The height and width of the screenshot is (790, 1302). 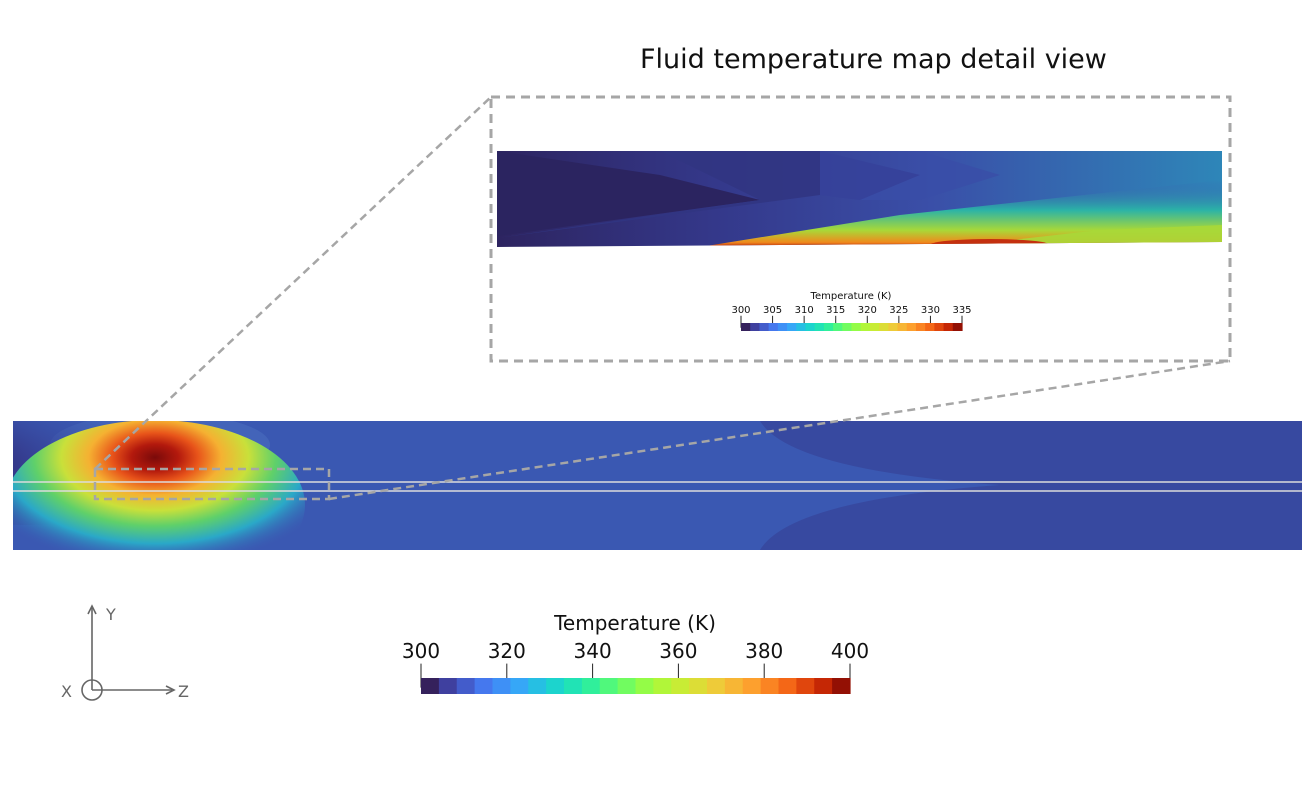 What do you see at coordinates (867, 310) in the screenshot?
I see `detail-colorbar-tick-label: 320` at bounding box center [867, 310].